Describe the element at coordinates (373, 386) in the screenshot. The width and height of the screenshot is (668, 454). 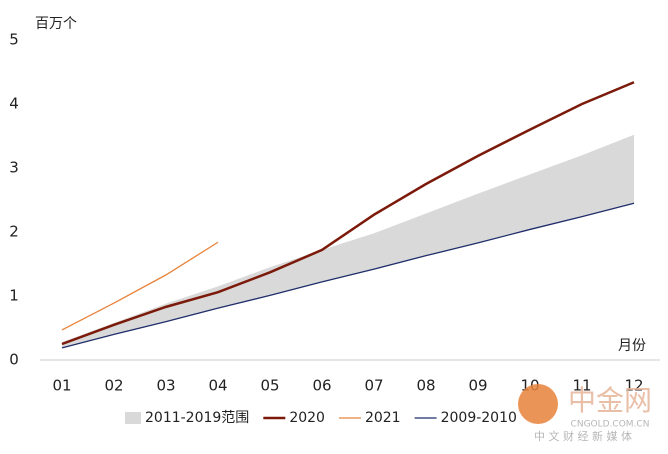
I see `x-tick-label: 07` at that location.